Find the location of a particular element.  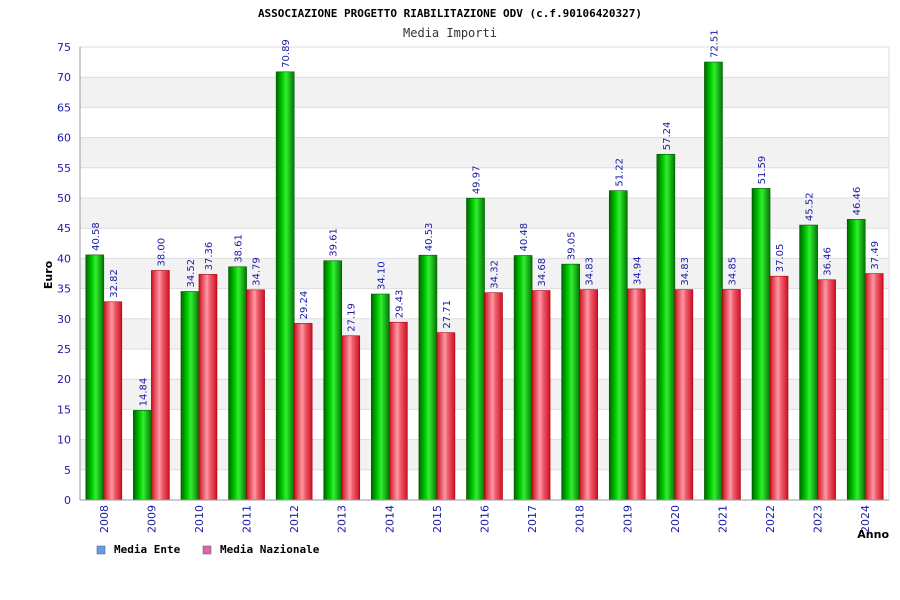

x-tick-label: 2017 is located at coordinates (532, 519).